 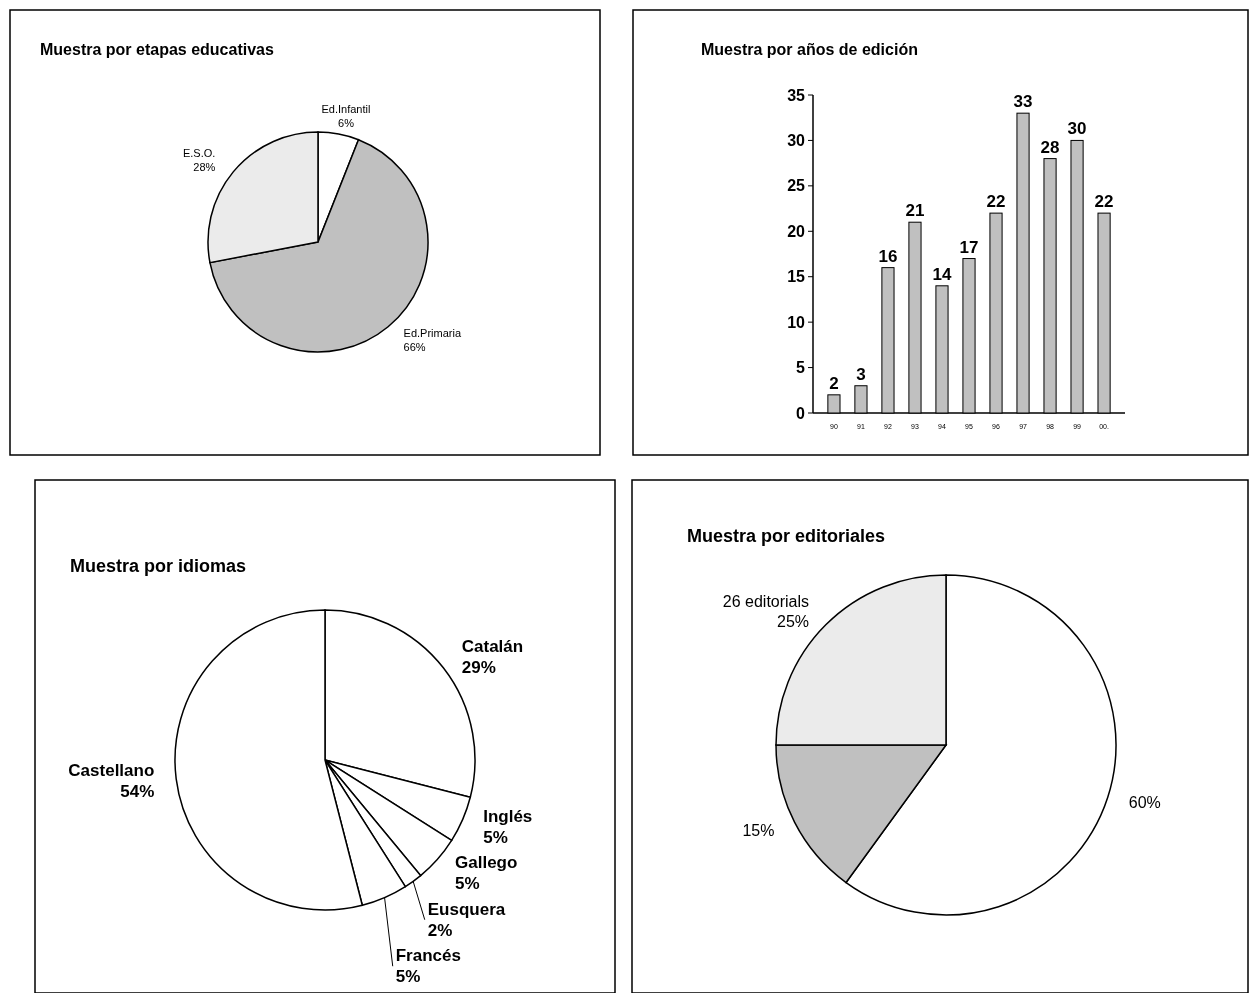 What do you see at coordinates (758, 830) in the screenshot?
I see `data-label: 15%` at bounding box center [758, 830].